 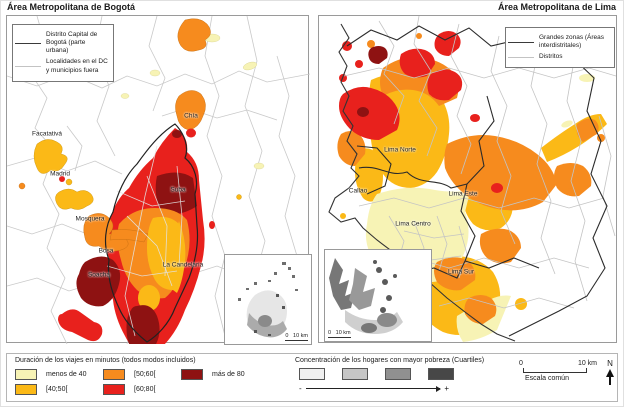 What do you see at coordinates (551, 57) in the screenshot?
I see `legend-distritos-label: Distritos` at bounding box center [551, 57].